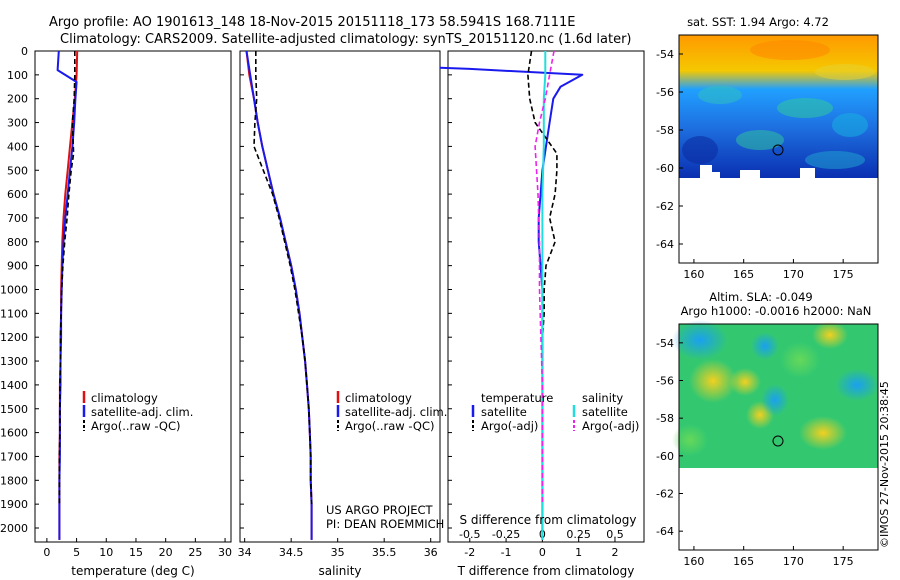 The height and width of the screenshot is (580, 900). I want to click on sal-satellite-diff-line, so click(544, 295).